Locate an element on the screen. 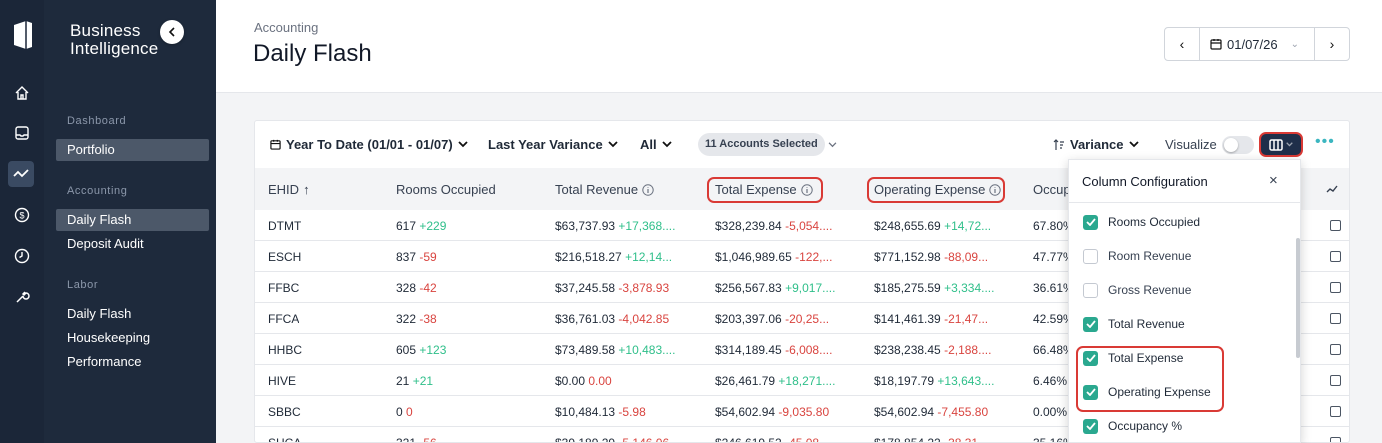  cell-ehid: DTMT is located at coordinates (285, 226).